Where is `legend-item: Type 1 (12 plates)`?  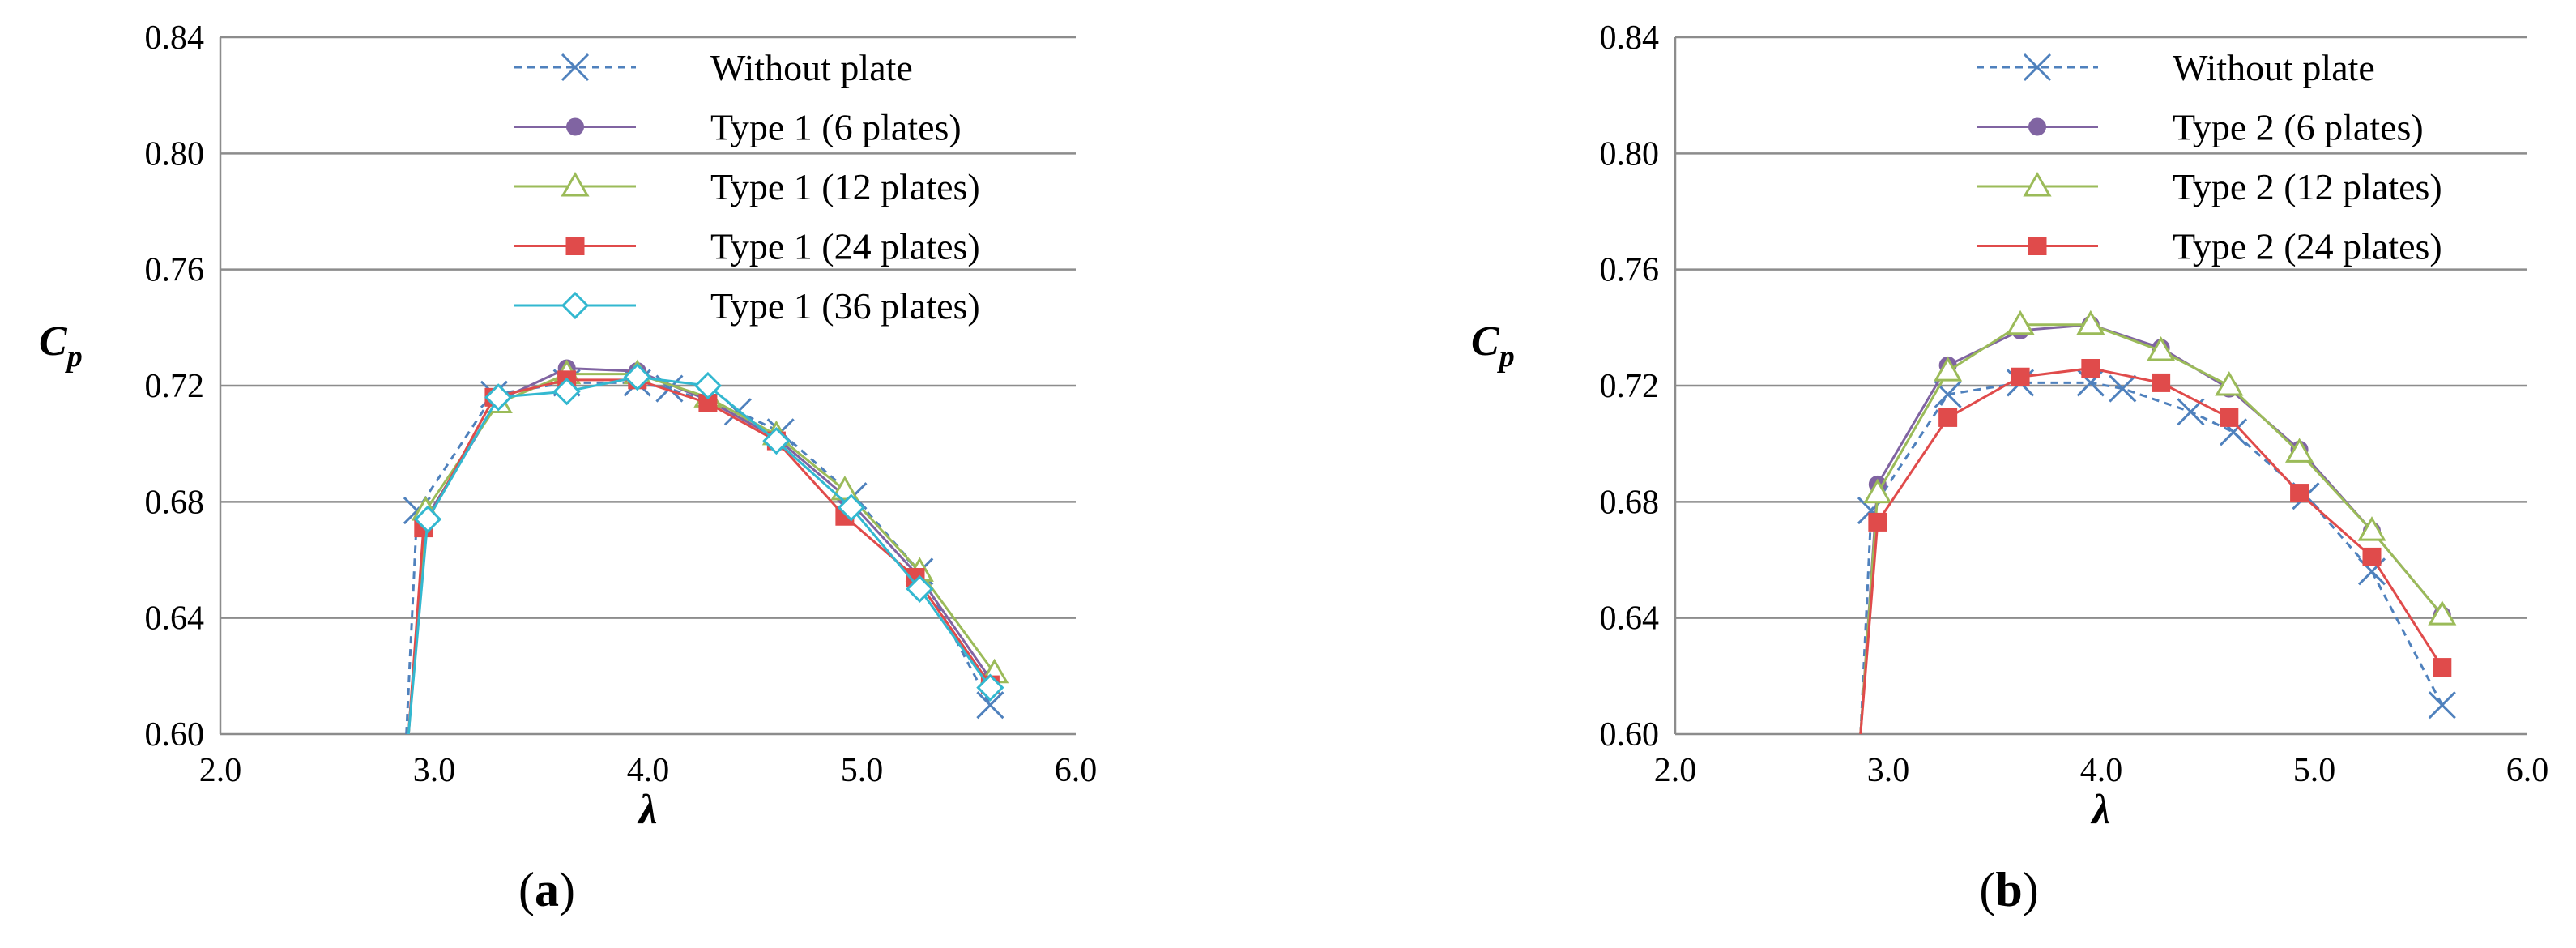
legend-item: Type 1 (12 plates) is located at coordinates (747, 186).